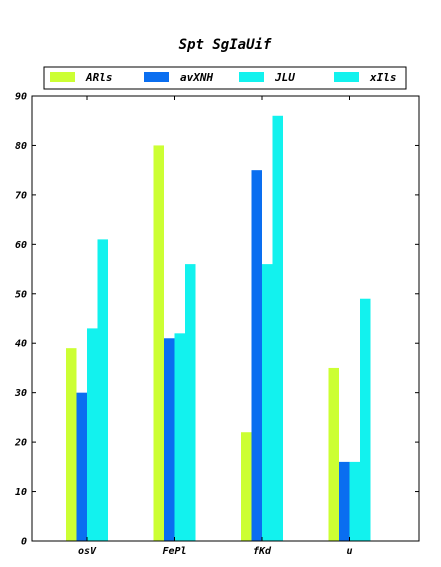  I want to click on legend-items: ARls avXNH JLU xIls, so click(223, 77).